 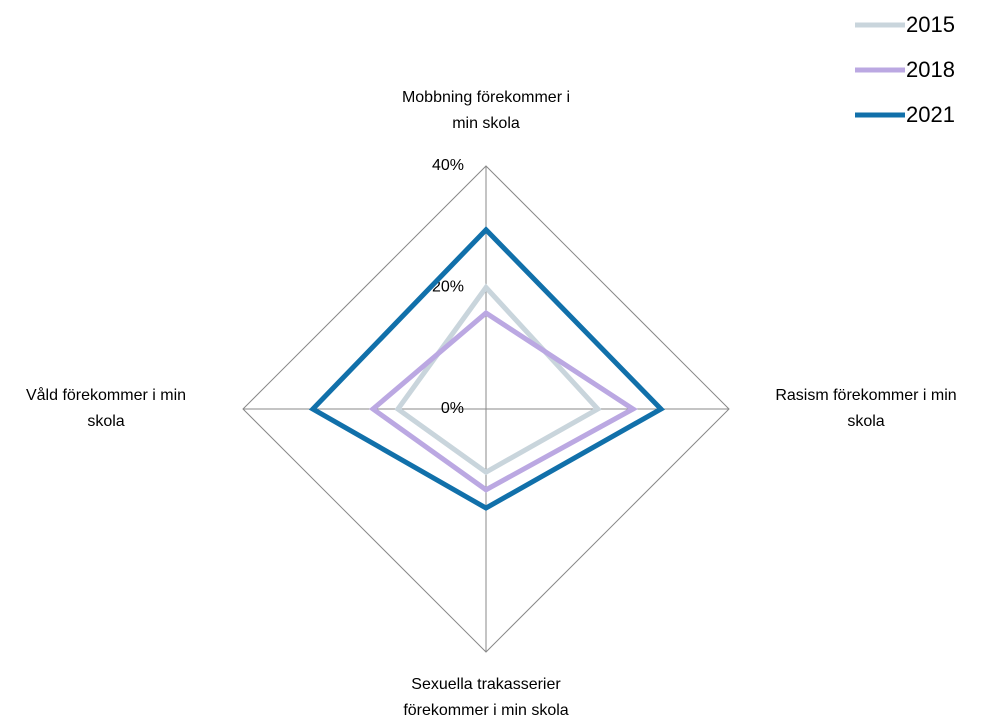 I want to click on category-label: Rasism förekommer i min, so click(x=865, y=395).